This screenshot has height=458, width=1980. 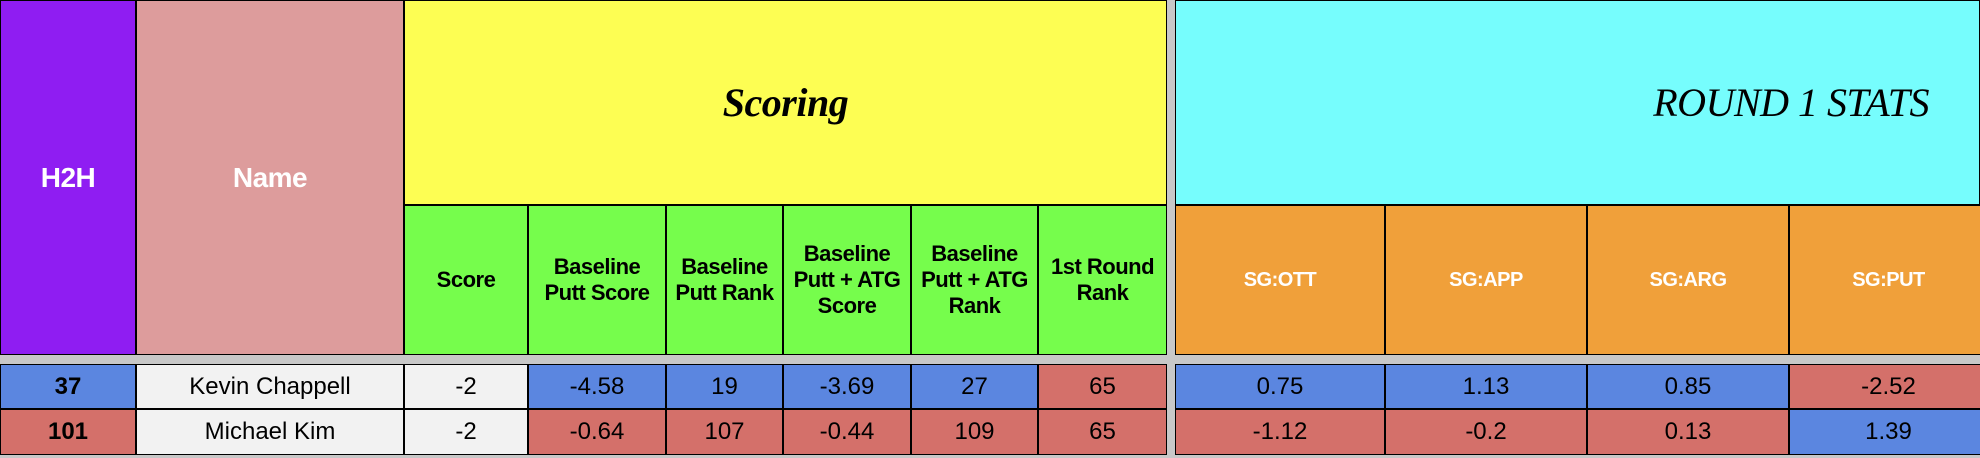 What do you see at coordinates (724, 280) in the screenshot?
I see `column-header: Baseline Putt Rank` at bounding box center [724, 280].